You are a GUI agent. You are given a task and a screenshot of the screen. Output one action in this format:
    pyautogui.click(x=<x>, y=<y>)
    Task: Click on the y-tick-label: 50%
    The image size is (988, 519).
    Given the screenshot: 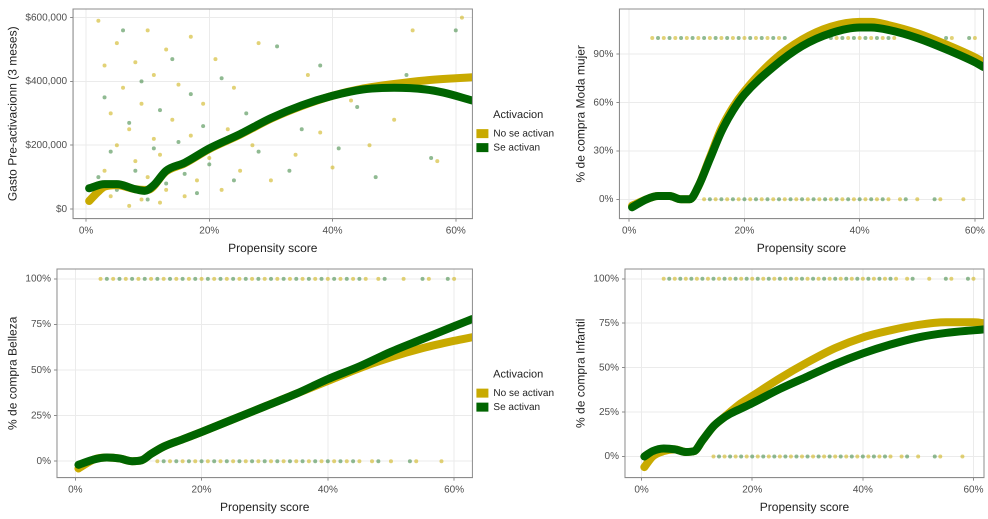 What is the action you would take?
    pyautogui.click(x=41, y=370)
    